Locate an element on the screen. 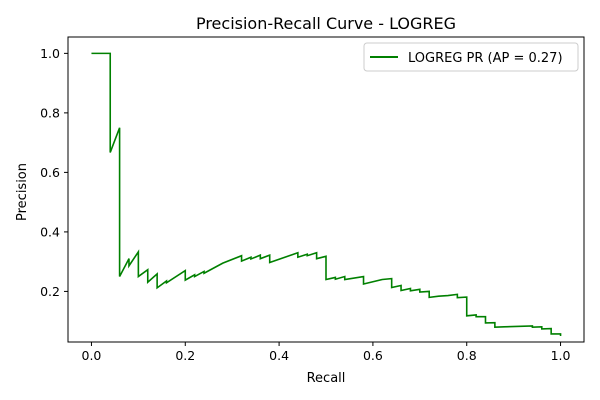 This screenshot has width=600, height=400. y-axis-label: Precision is located at coordinates (22, 192).